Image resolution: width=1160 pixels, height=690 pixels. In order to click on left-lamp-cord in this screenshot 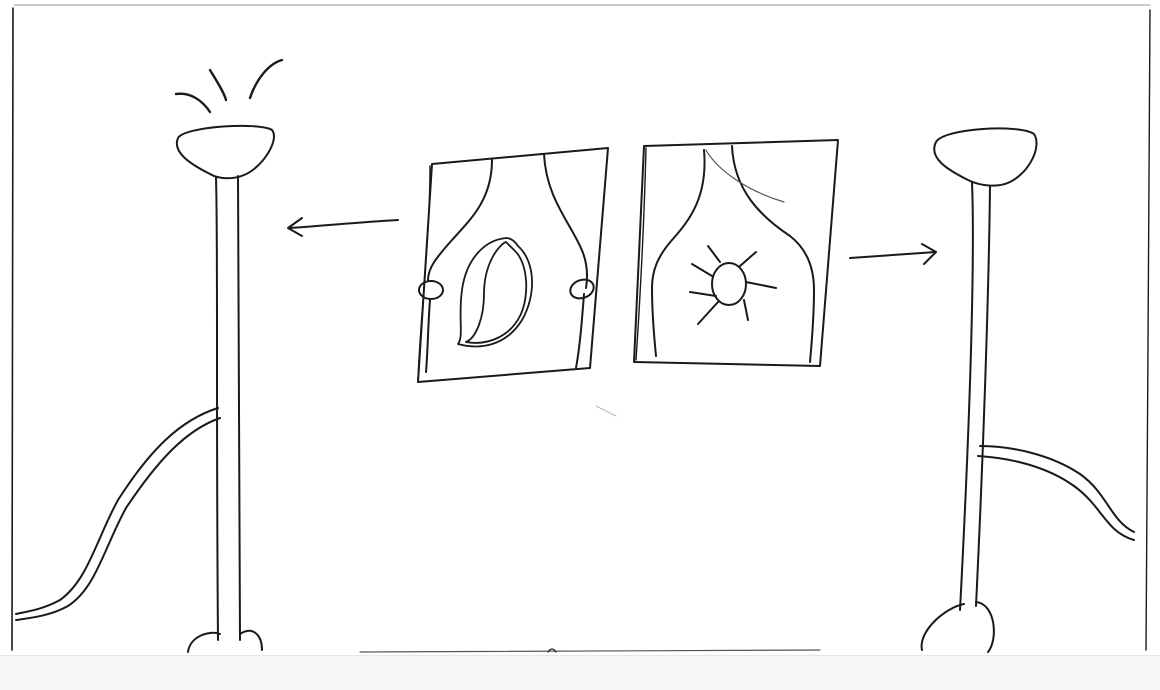, I will do `click(117, 511)`.